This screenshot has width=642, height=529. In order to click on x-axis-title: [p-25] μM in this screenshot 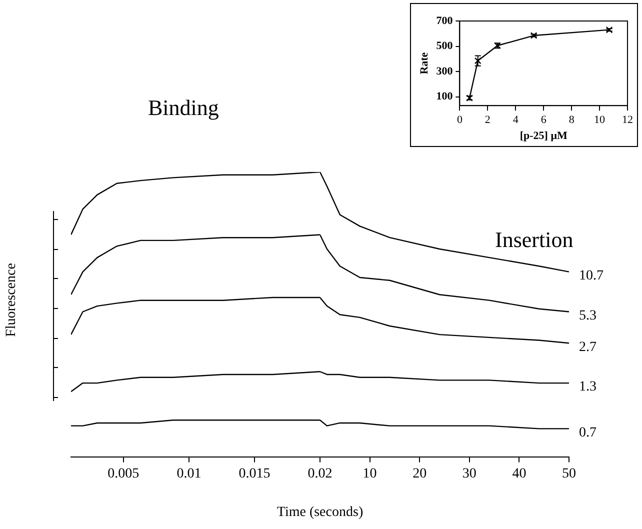, I will do `click(544, 136)`.